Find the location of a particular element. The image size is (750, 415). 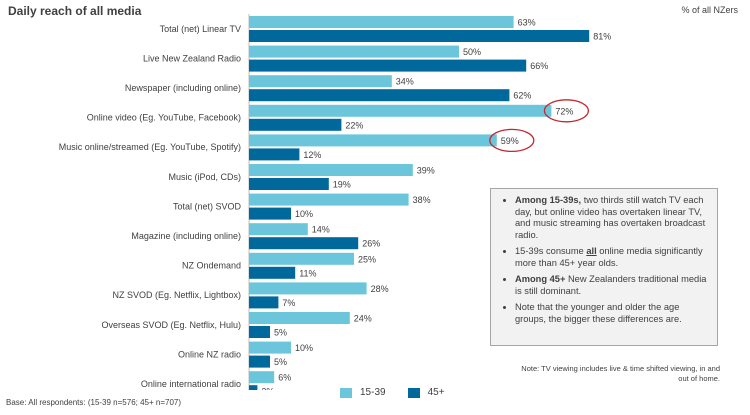

value-label: 25% is located at coordinates (367, 259).